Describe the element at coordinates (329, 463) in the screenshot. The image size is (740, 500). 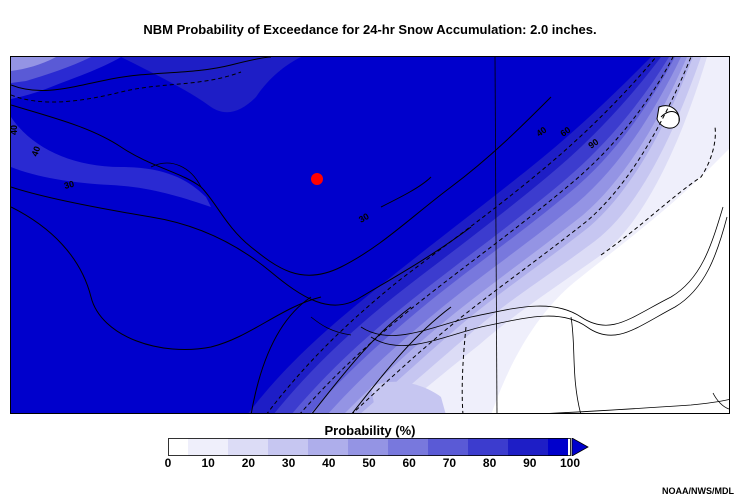
I see `colorbar-tick-label: 40` at that location.